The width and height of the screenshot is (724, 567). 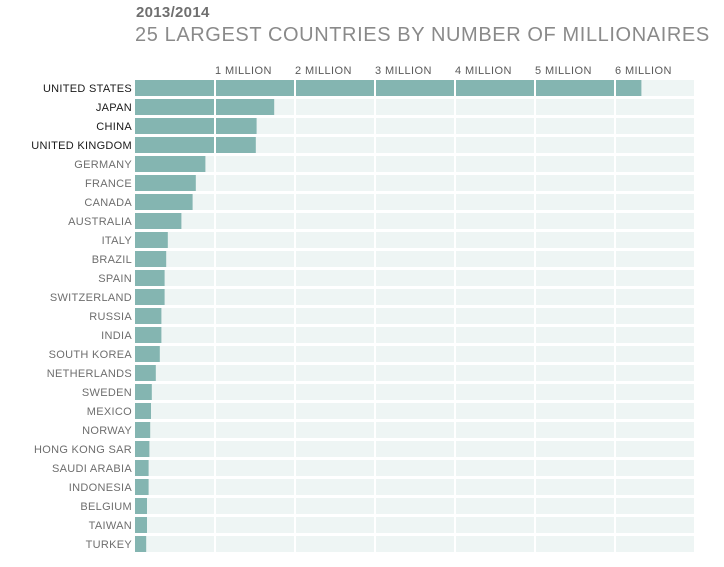 What do you see at coordinates (107, 393) in the screenshot?
I see `category-label-sweden: SWEDEN` at bounding box center [107, 393].